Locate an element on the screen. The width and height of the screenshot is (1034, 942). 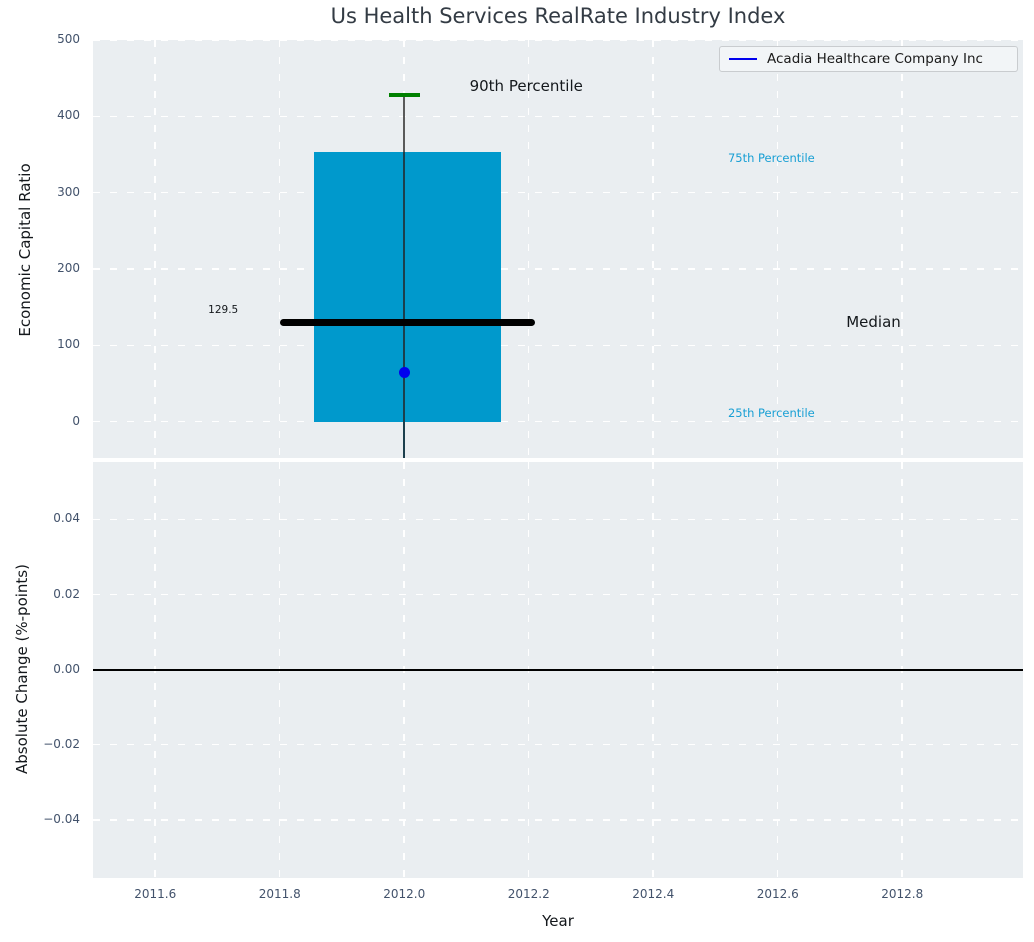
y-tick-label: 400 is located at coordinates (68, 115).